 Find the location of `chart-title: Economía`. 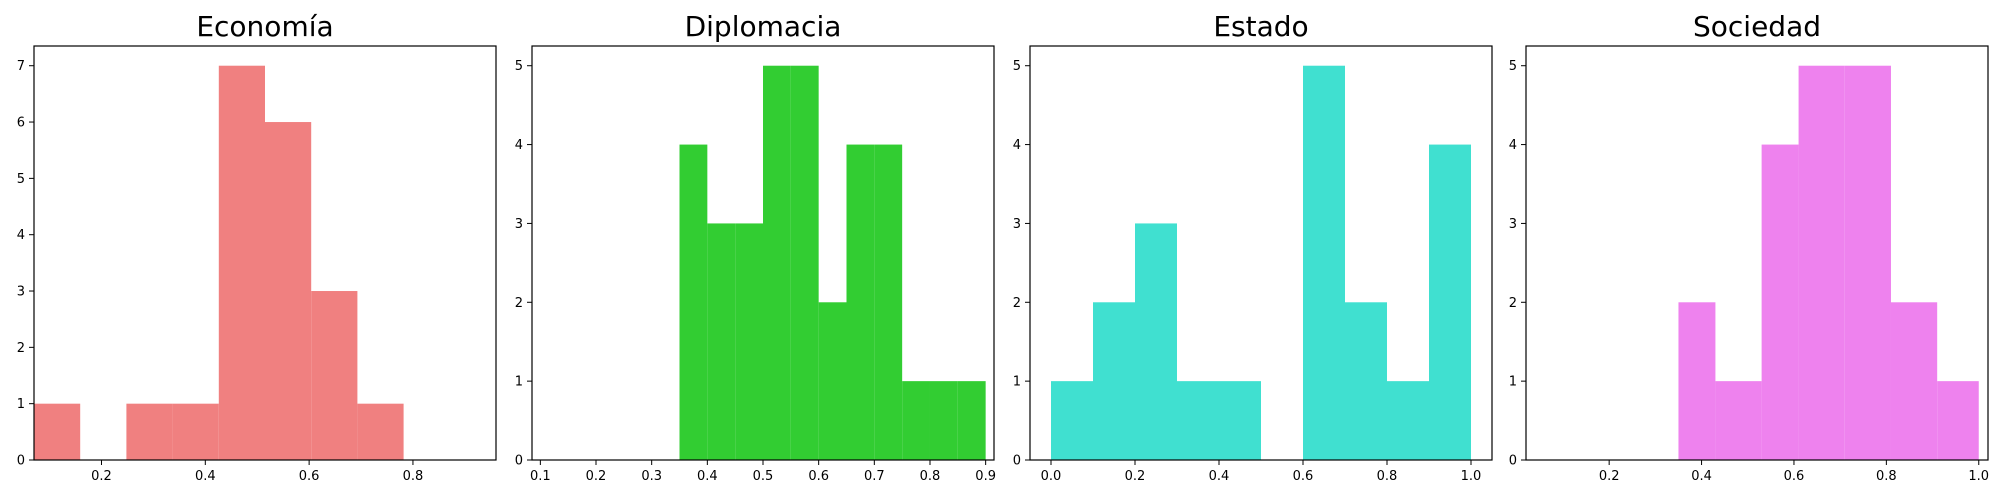

chart-title: Economía is located at coordinates (264, 26).